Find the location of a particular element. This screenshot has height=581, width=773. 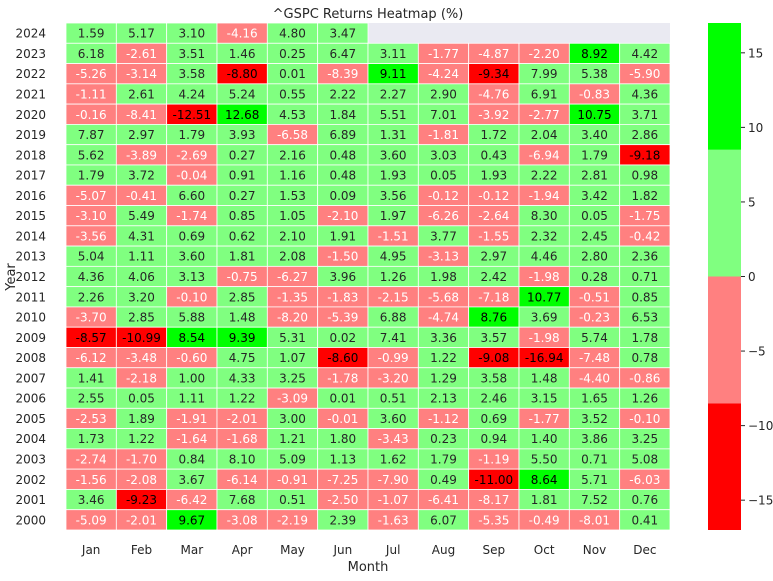

cell-value-label: -6.42 is located at coordinates (191, 500).